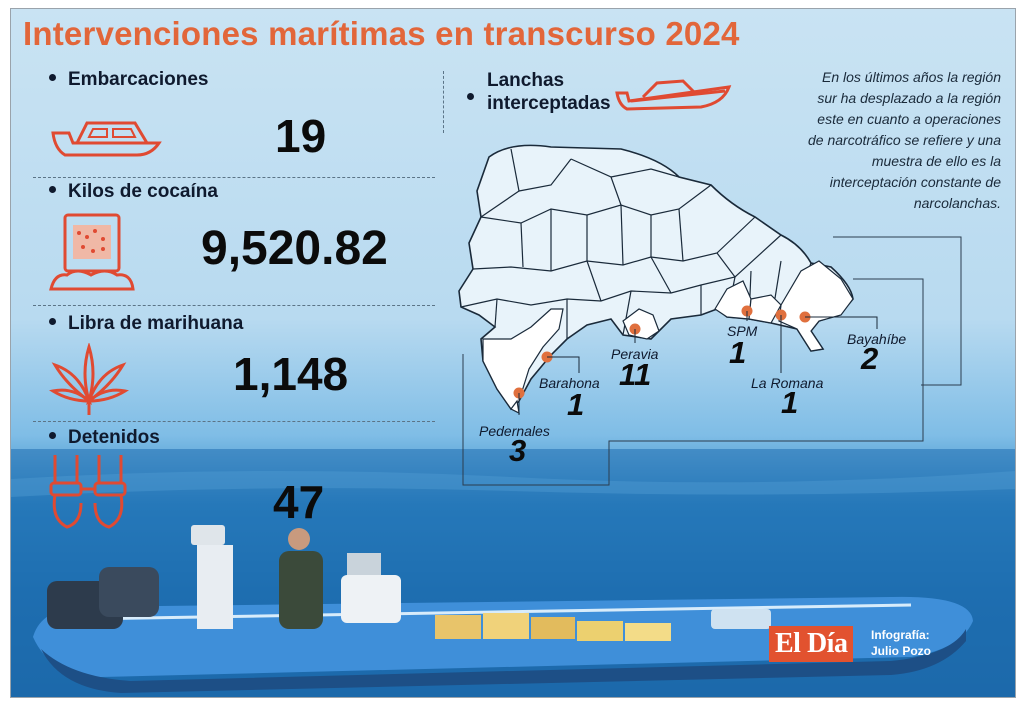 The height and width of the screenshot is (707, 1024). Describe the element at coordinates (299, 502) in the screenshot. I see `stat-value-detenidos: 47` at that location.